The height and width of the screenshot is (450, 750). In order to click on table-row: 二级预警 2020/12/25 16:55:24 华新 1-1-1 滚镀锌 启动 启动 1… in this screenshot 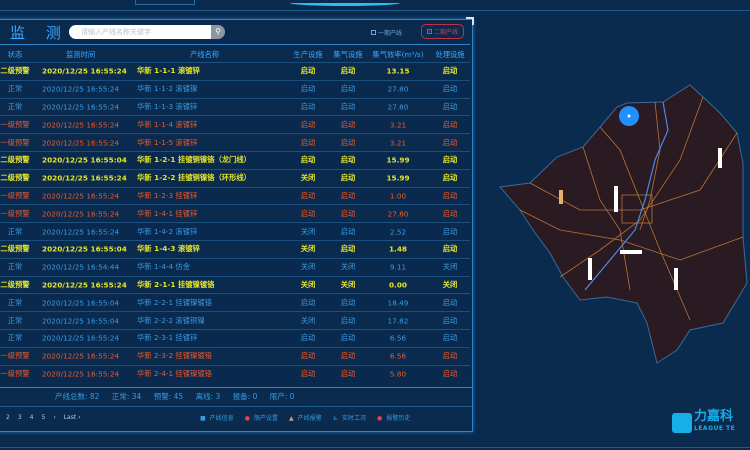, I will do `click(235, 71)`.